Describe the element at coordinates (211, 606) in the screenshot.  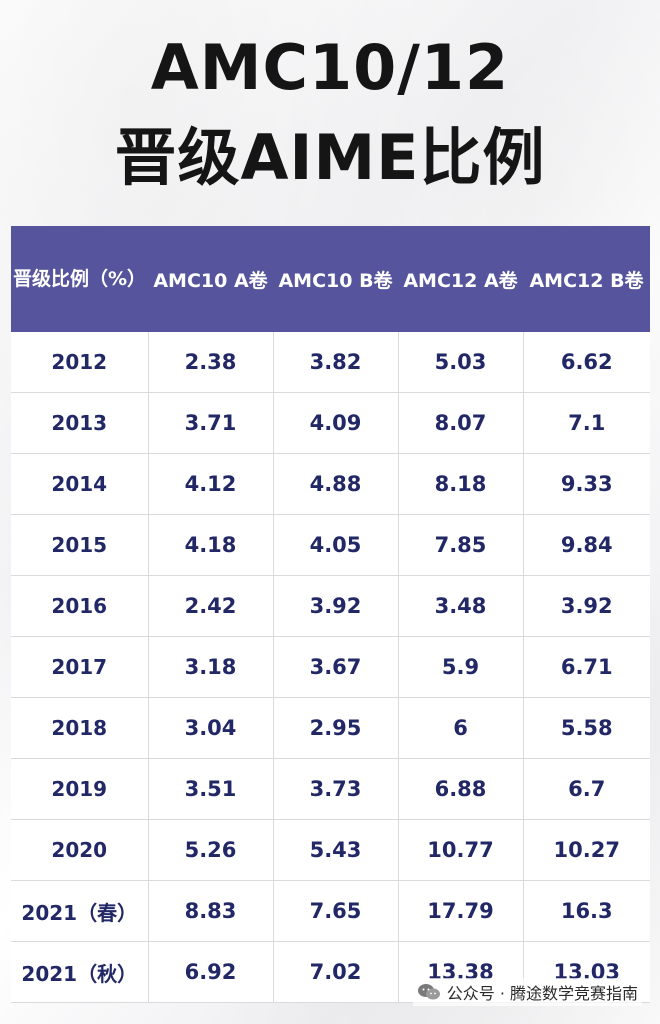
I see `value-cell: 2.42` at that location.